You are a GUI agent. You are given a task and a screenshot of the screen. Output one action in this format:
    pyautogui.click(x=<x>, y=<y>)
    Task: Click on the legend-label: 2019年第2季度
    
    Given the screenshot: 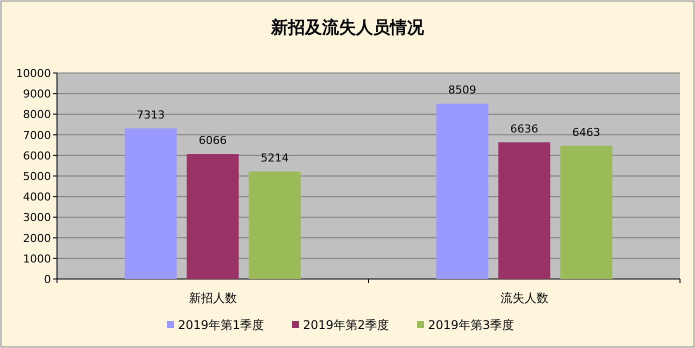 What is the action you would take?
    pyautogui.click(x=346, y=325)
    